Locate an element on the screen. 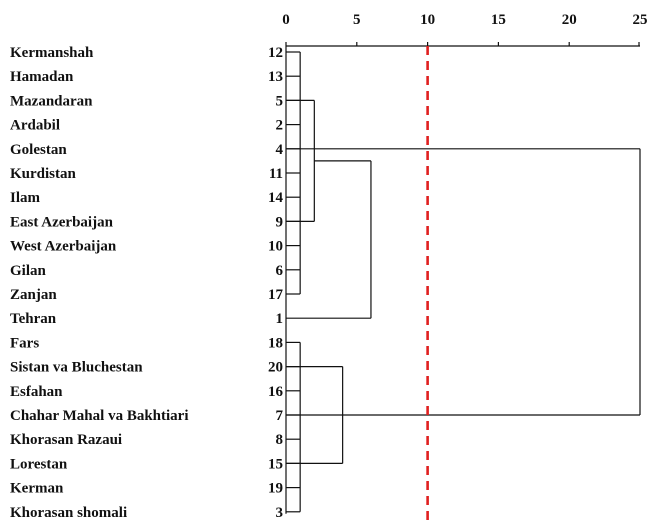 This screenshot has width=652, height=520. leaf-name: Lorestan is located at coordinates (39, 464).